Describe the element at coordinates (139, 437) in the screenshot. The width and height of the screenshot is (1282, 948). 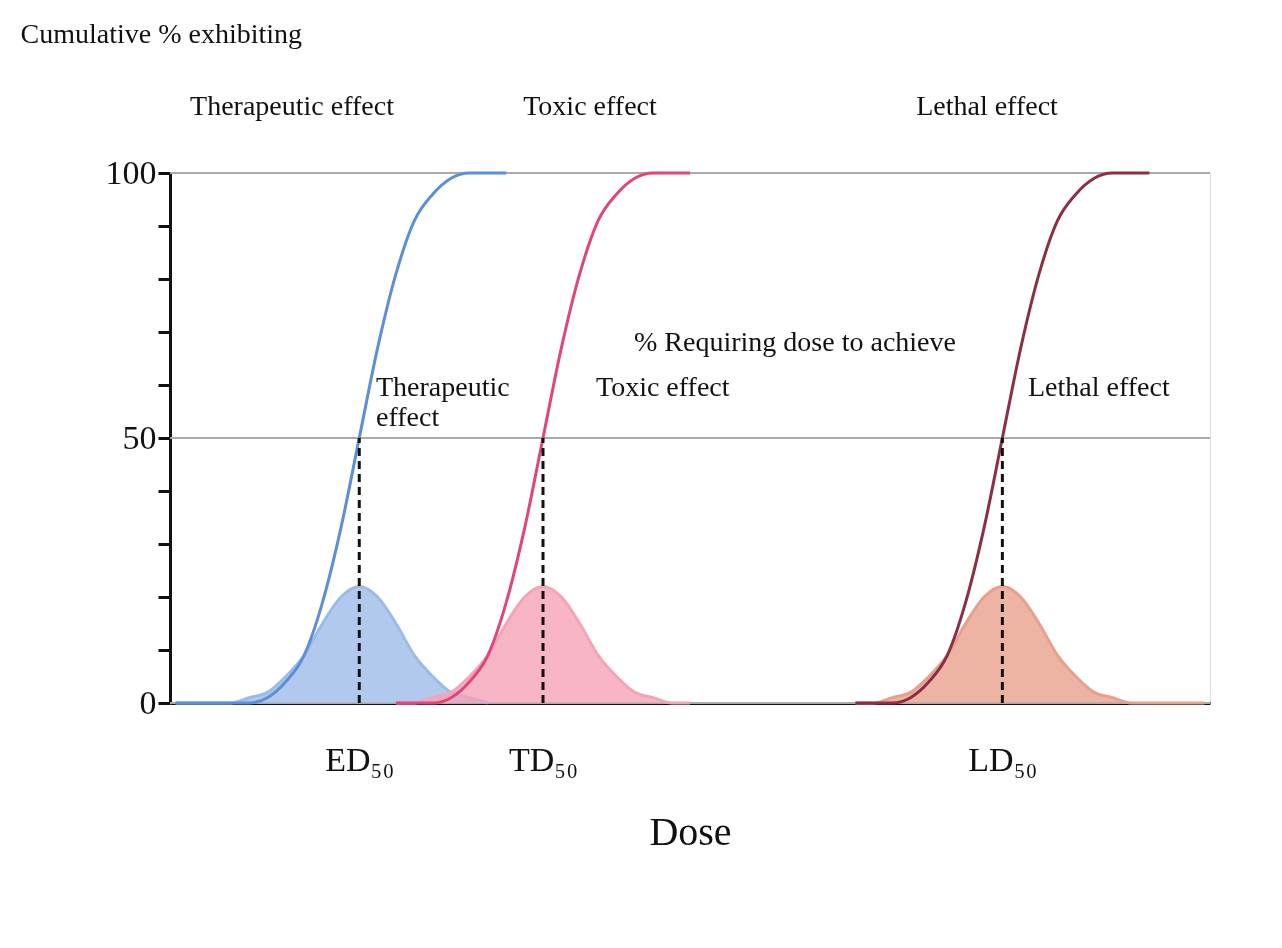
I see `y-tick-label: 50` at that location.